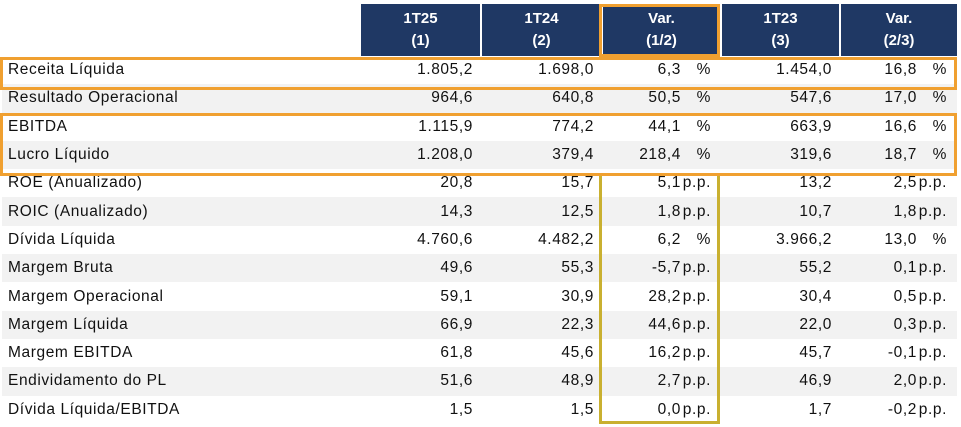 This screenshot has height=427, width=961. Describe the element at coordinates (181, 353) in the screenshot. I see `row-label: Margem EBITDA` at that location.